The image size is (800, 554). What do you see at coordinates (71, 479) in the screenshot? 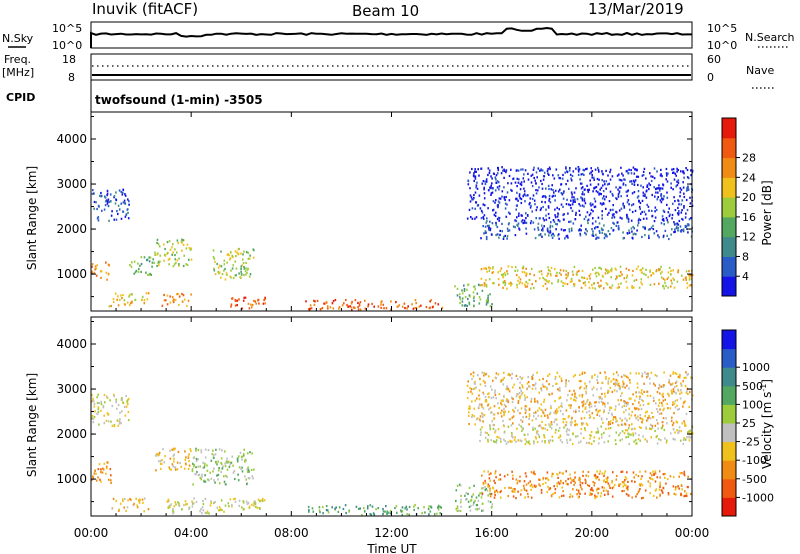
I see `velocity-ytick-label: 1000` at bounding box center [71, 479].